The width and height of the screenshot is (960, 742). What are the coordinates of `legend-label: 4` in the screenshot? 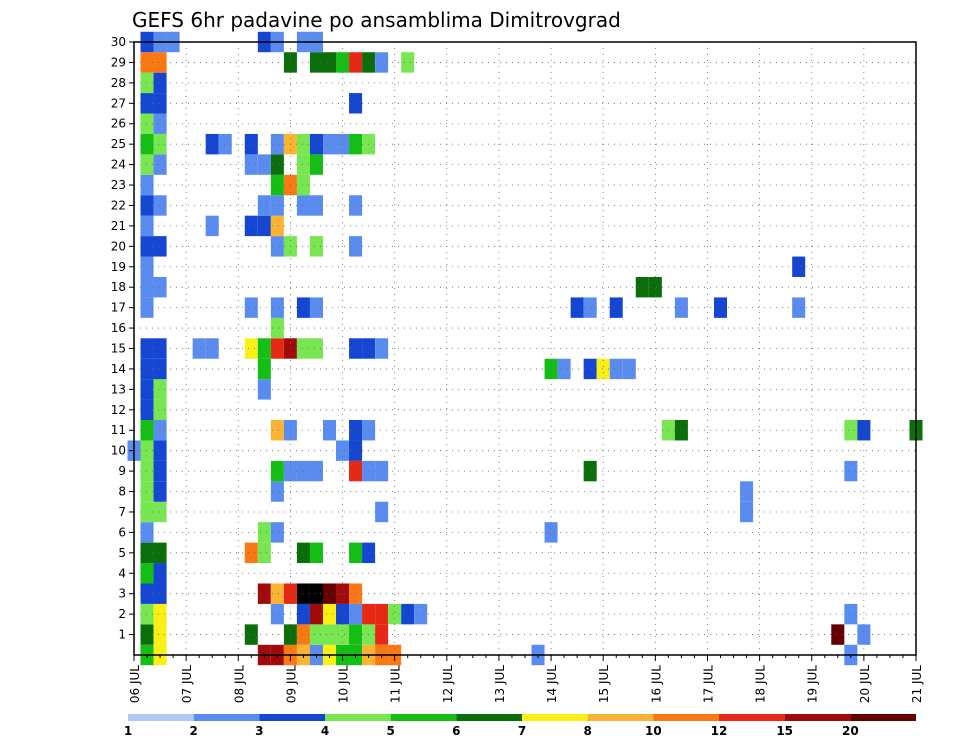 It's located at (325, 731).